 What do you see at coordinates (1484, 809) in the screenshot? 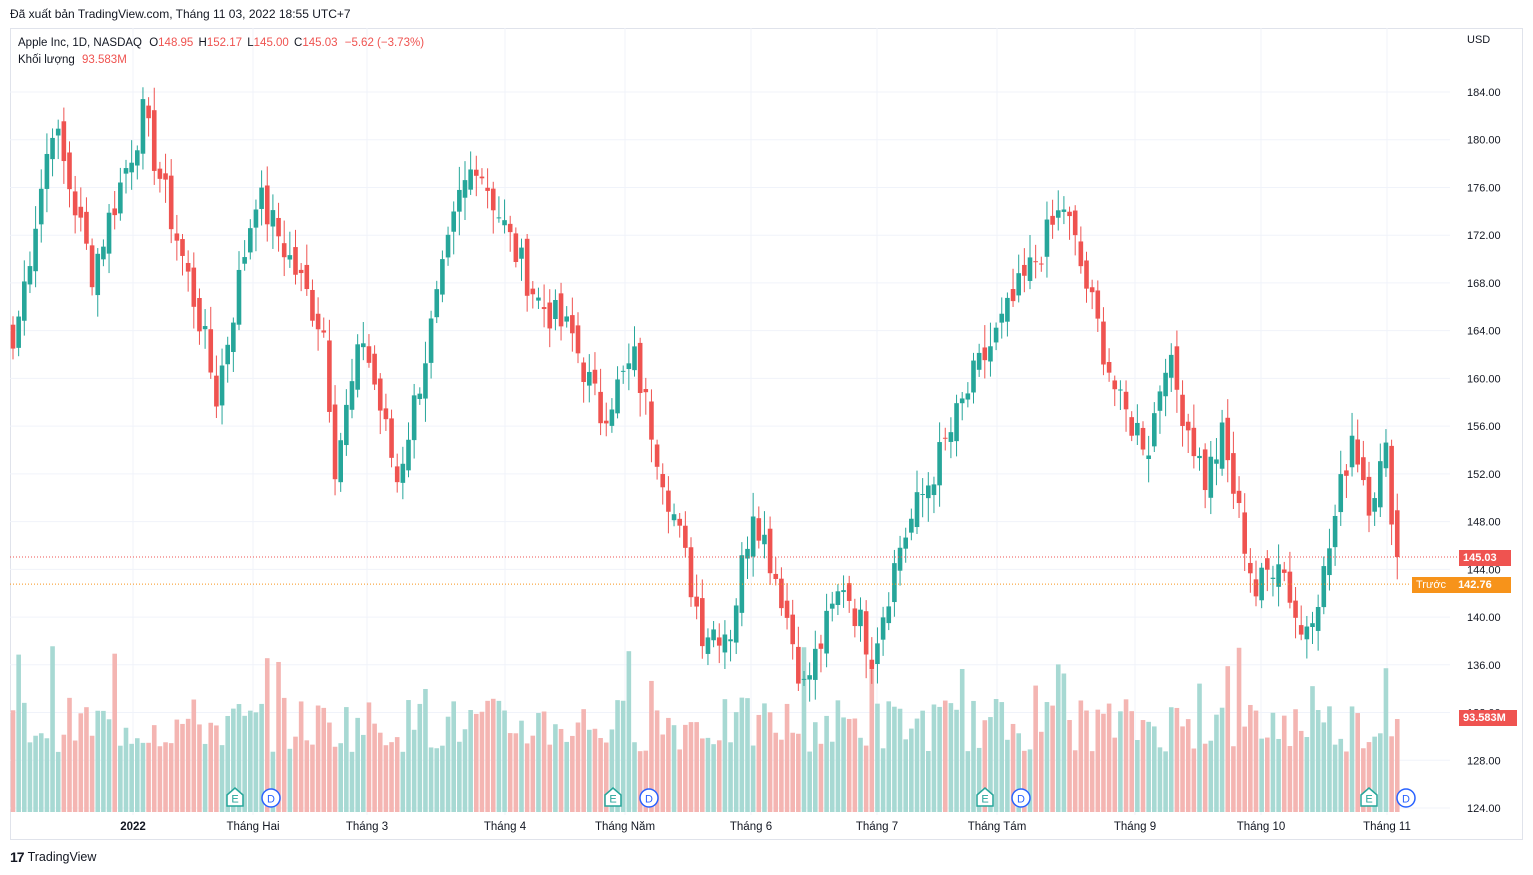
I see `y-tick-label: 124.00` at bounding box center [1484, 809].